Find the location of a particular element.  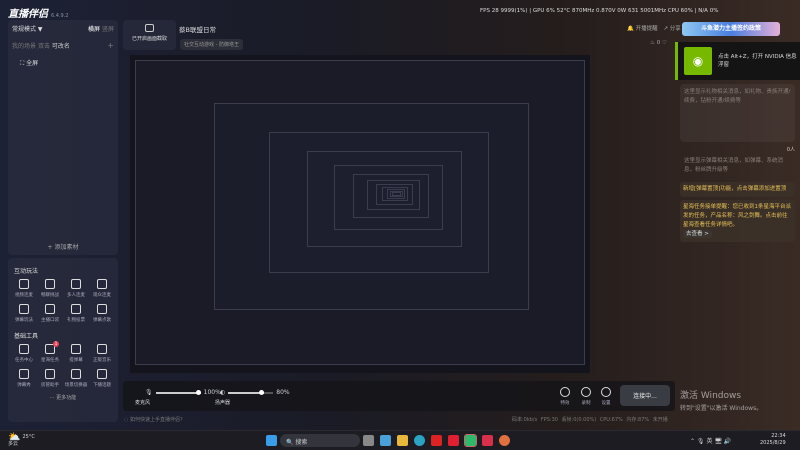

tool-basic_tools-4: 弹幕秀 is located at coordinates (24, 378).